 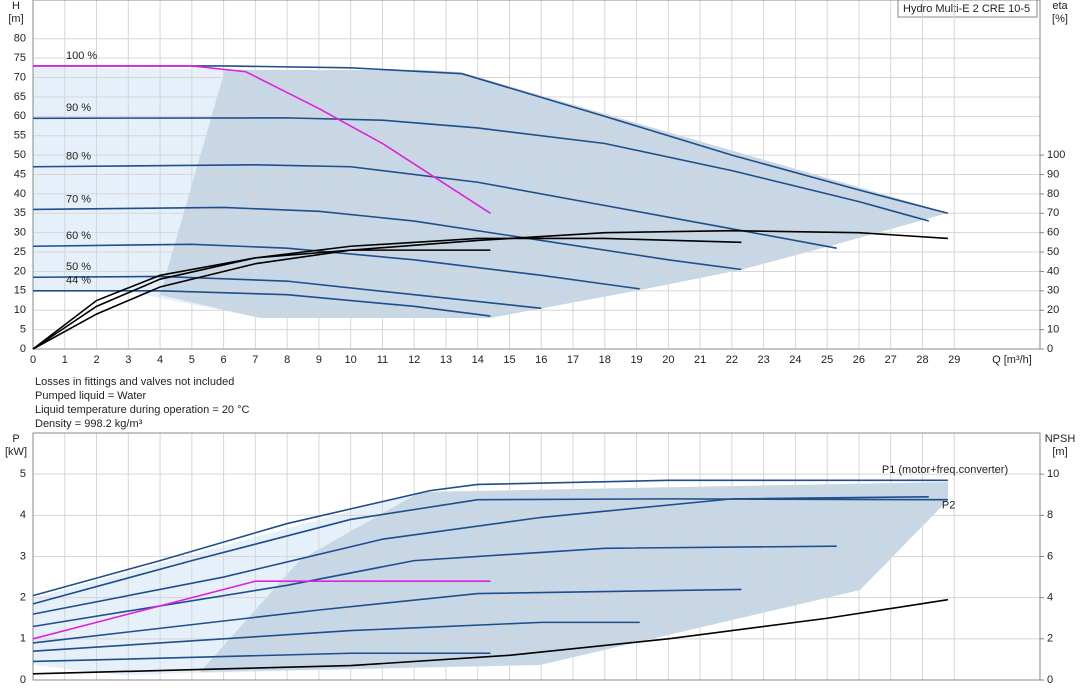 I want to click on x-tick-label: 1, so click(x=65, y=360).